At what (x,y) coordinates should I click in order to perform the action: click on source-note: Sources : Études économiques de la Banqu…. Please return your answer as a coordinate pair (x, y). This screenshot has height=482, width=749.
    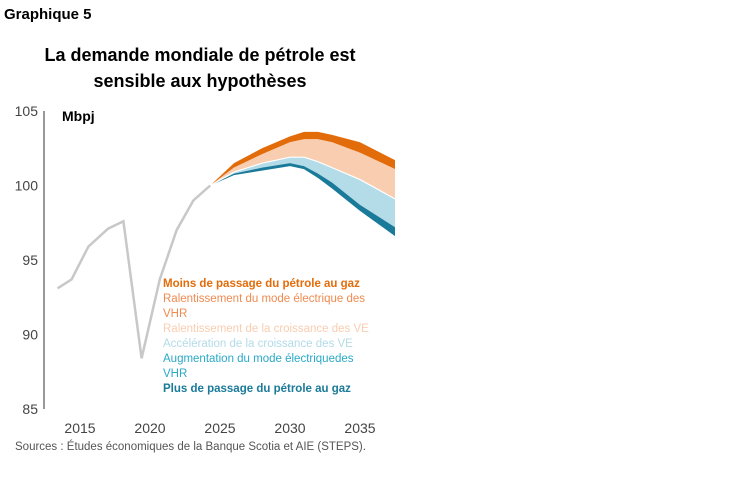
    Looking at the image, I should click on (190, 447).